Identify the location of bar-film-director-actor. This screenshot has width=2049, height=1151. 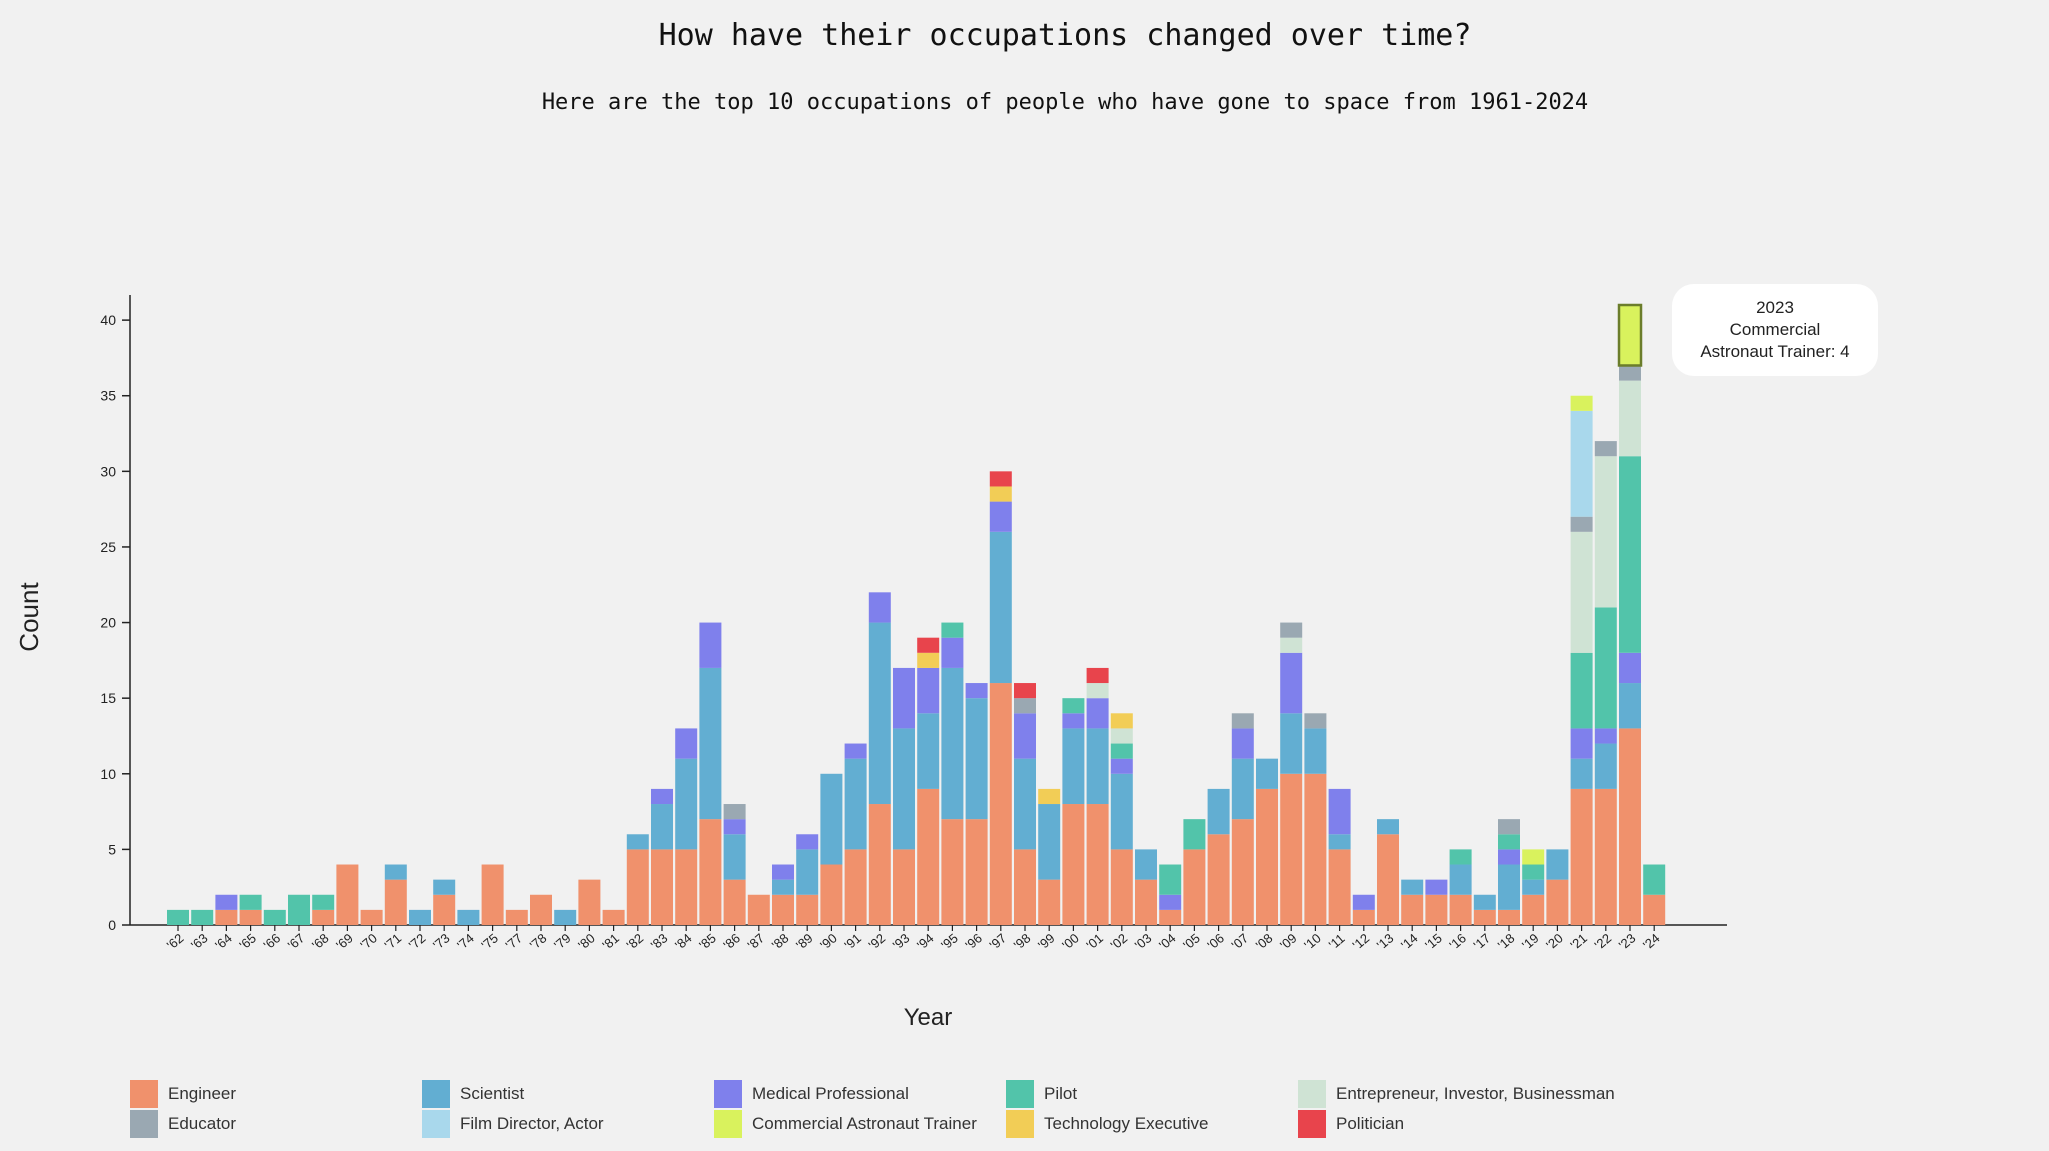
(1581, 463).